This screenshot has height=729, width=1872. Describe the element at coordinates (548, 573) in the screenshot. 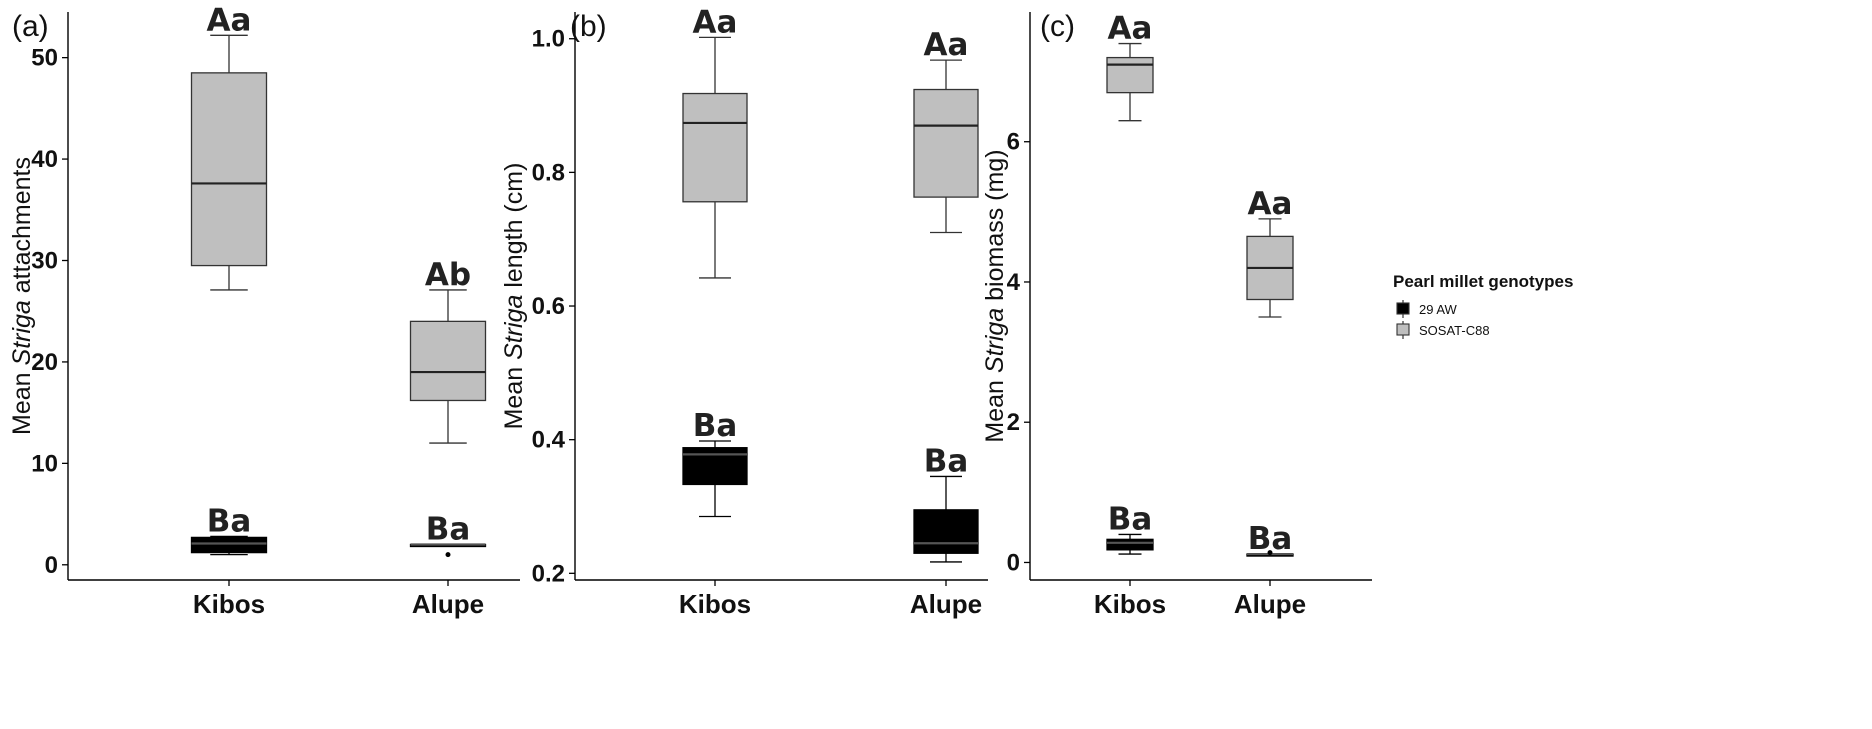

I see `y-tick-label: 0.2` at that location.